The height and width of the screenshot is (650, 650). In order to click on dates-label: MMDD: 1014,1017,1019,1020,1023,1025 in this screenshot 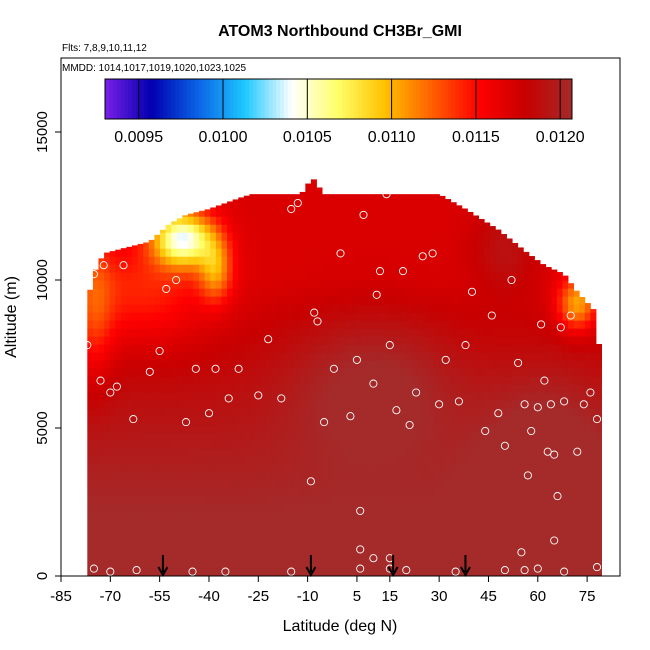, I will do `click(154, 68)`.